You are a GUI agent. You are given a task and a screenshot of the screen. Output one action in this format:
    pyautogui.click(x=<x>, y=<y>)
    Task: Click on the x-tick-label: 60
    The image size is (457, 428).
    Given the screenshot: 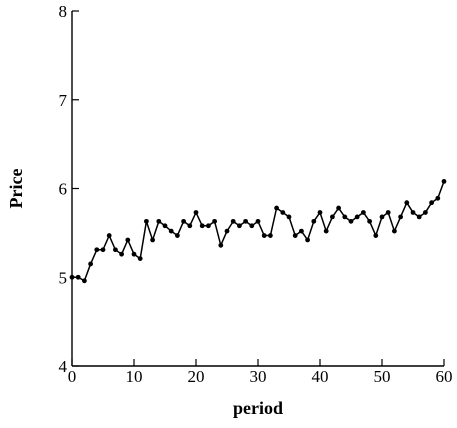 What is the action you would take?
    pyautogui.click(x=444, y=376)
    